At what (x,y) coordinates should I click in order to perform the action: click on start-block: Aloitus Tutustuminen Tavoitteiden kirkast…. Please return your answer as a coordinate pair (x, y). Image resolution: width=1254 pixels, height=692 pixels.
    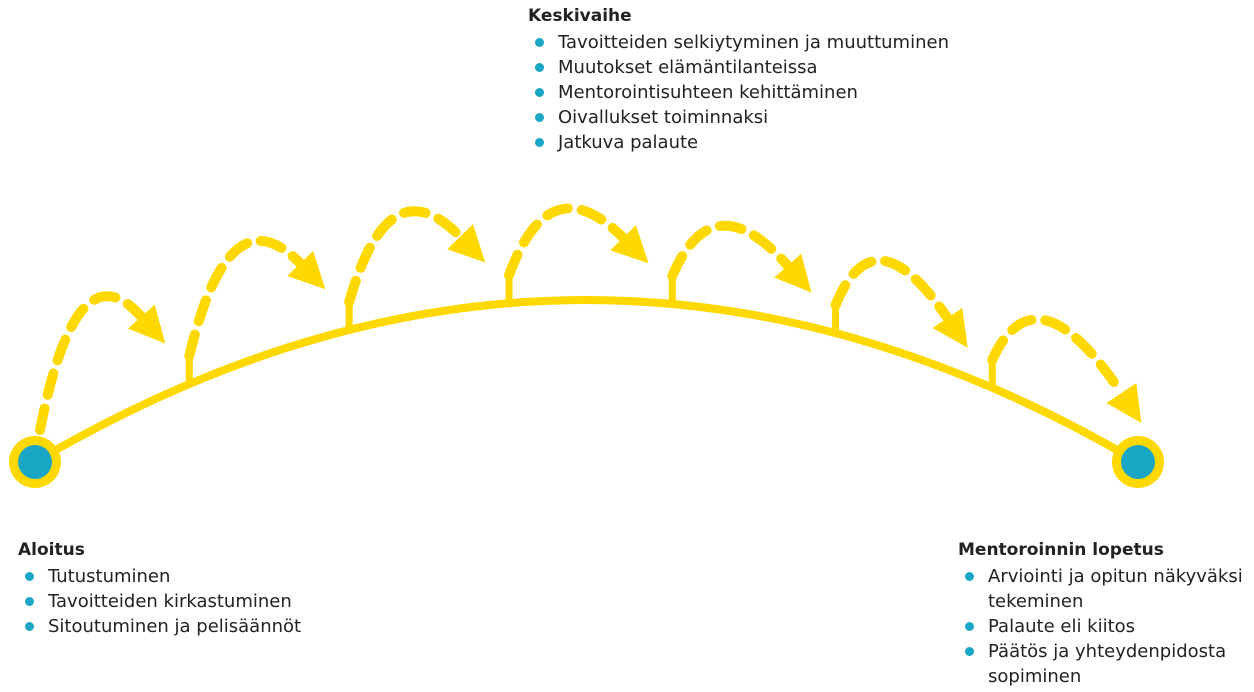
    Looking at the image, I should click on (159, 589).